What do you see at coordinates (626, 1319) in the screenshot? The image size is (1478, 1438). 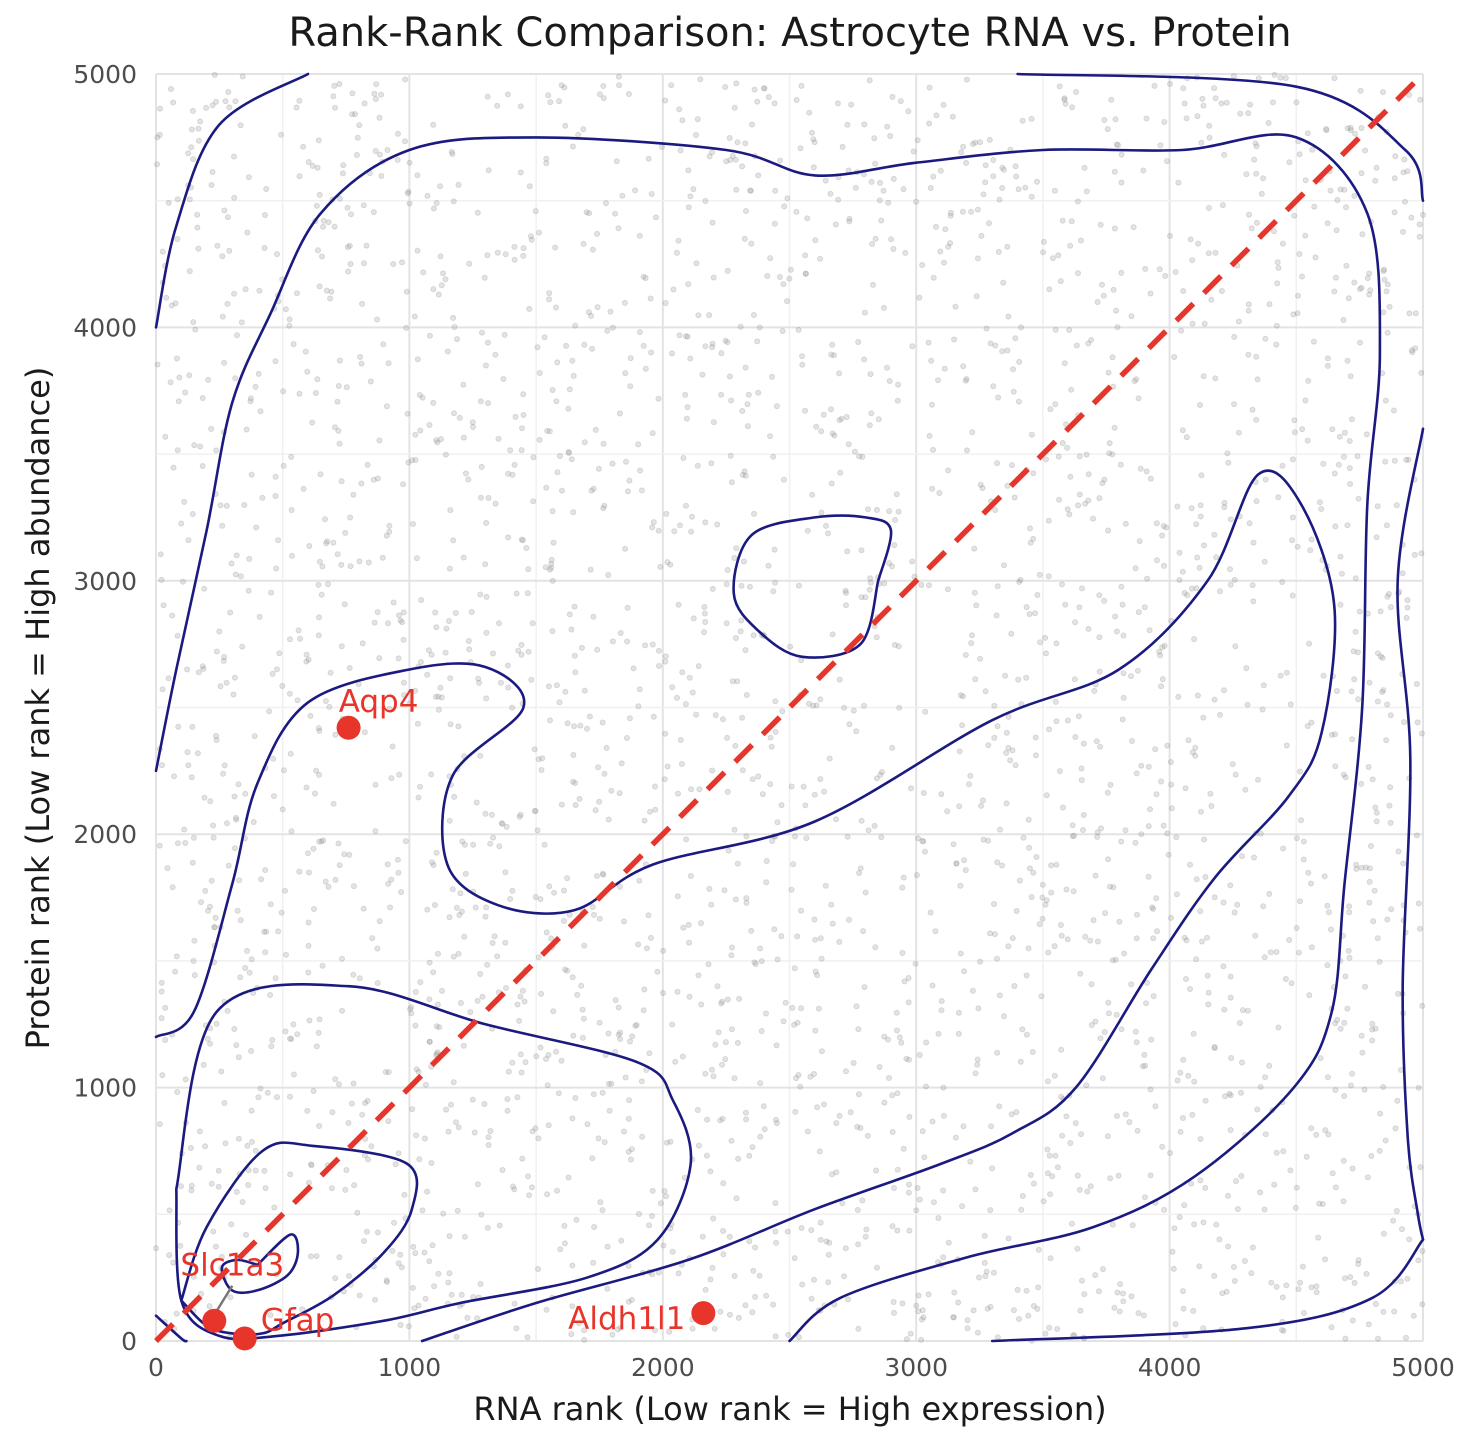 I see `gene-label: Aldh1l1` at bounding box center [626, 1319].